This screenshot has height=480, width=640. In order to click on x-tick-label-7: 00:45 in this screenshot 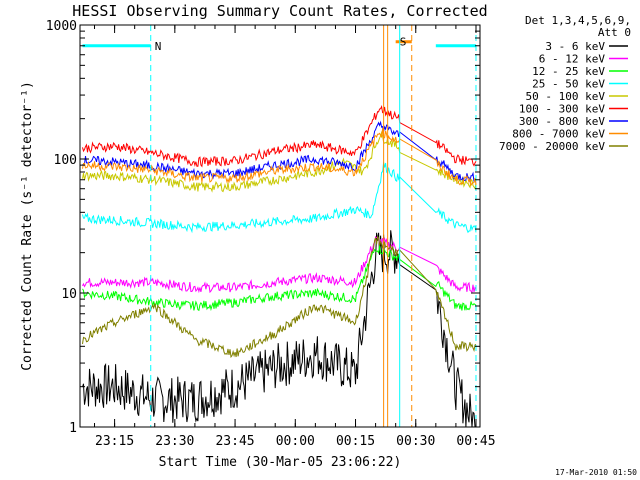, I will do `click(475, 441)`.